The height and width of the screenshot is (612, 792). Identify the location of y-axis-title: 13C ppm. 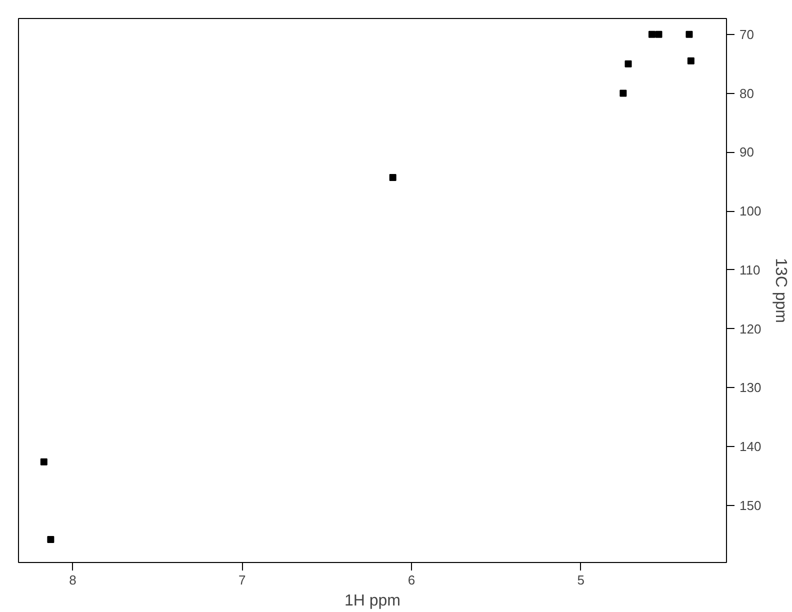
(781, 290).